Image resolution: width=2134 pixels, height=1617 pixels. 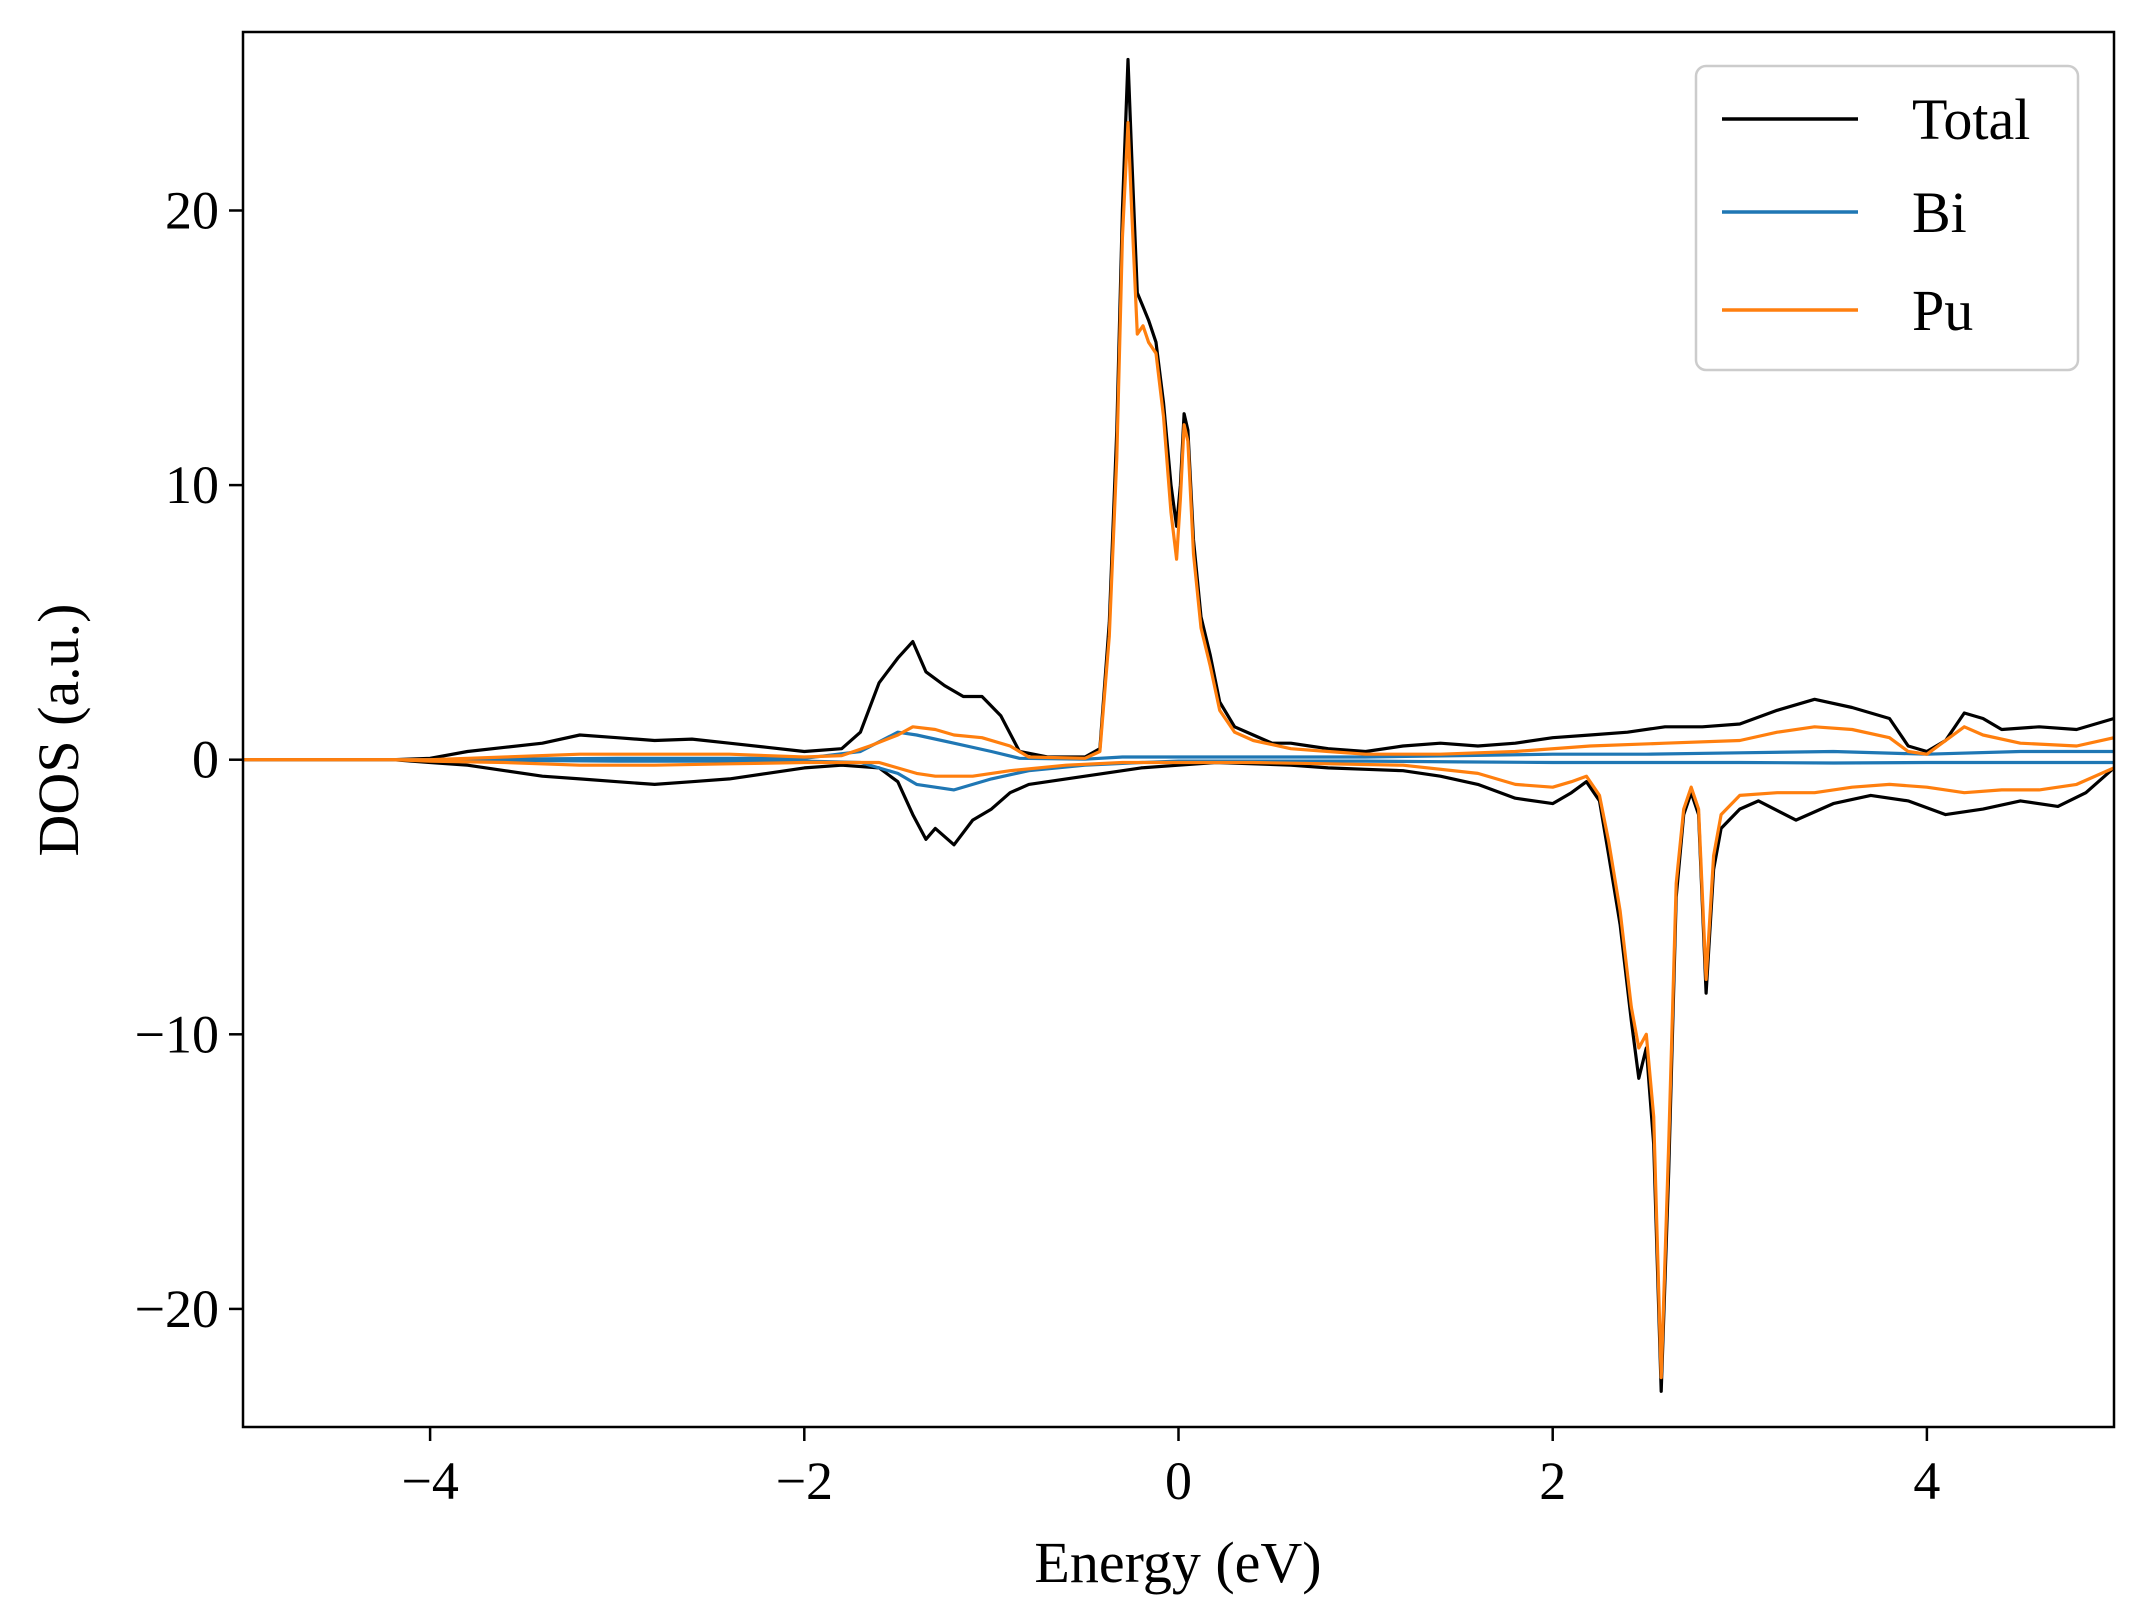 I want to click on legend-label-pu: Pu, so click(x=1942, y=310).